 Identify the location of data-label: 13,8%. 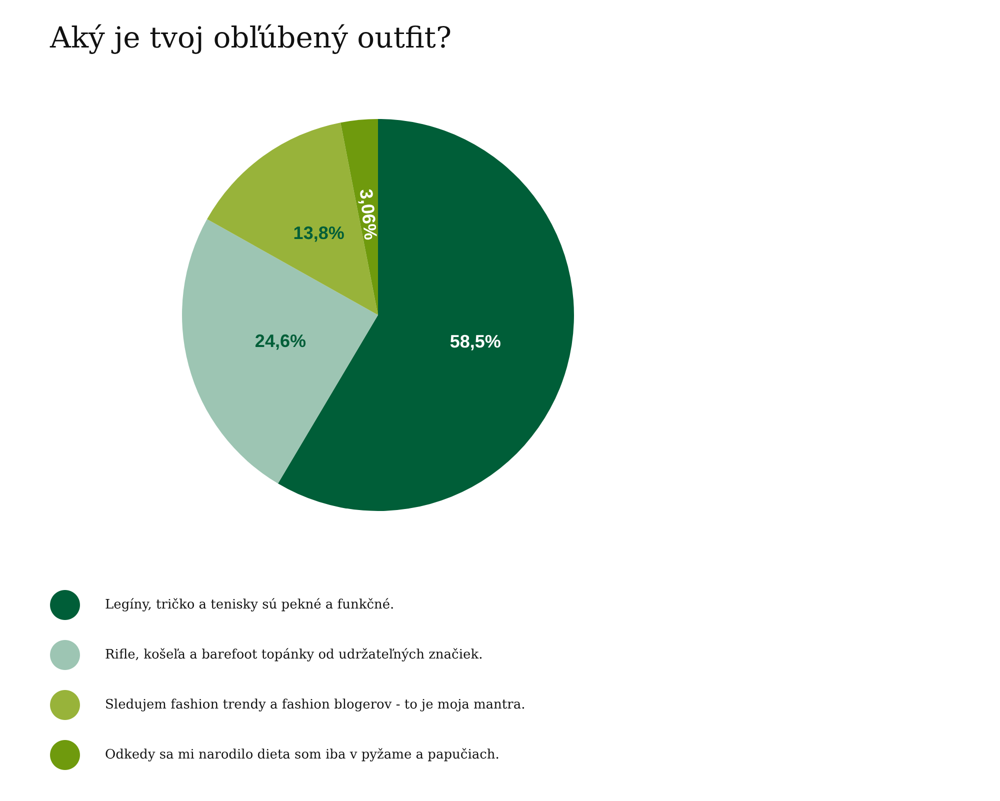
(318, 233).